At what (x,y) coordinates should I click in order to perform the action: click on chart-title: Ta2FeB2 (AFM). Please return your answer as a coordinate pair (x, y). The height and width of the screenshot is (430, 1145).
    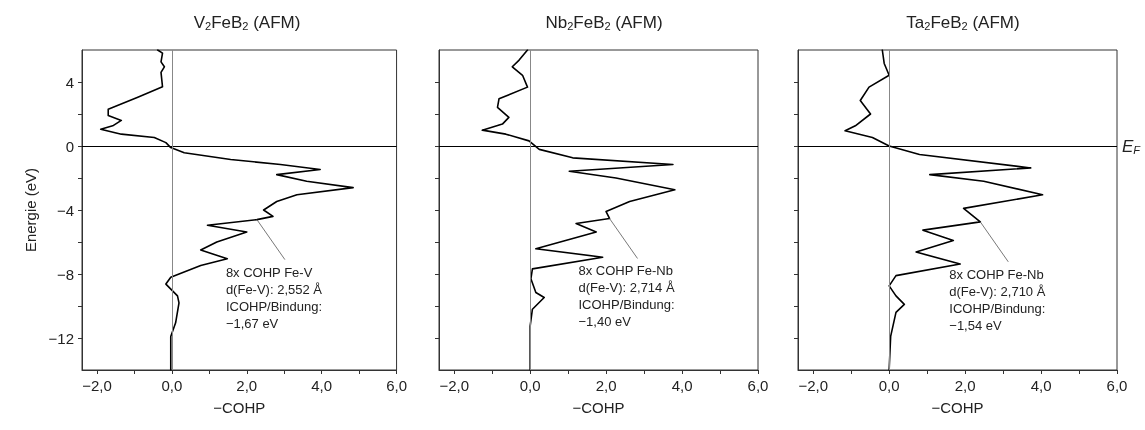
    Looking at the image, I should click on (963, 22).